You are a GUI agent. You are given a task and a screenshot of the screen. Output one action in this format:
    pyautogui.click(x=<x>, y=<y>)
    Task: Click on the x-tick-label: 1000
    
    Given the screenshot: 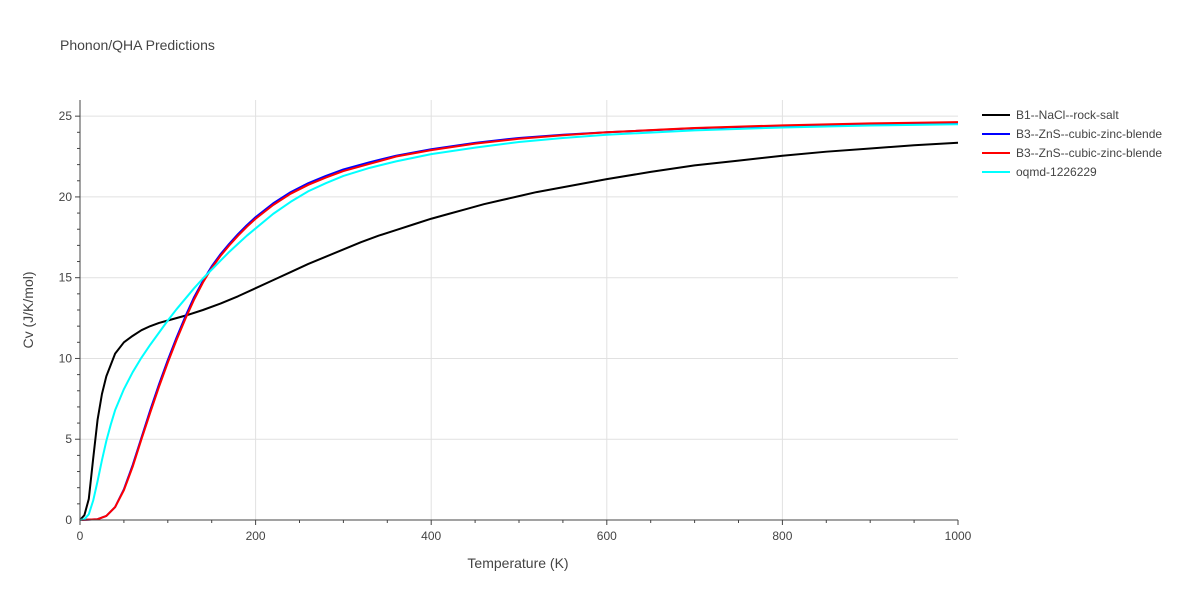 What is the action you would take?
    pyautogui.click(x=958, y=536)
    